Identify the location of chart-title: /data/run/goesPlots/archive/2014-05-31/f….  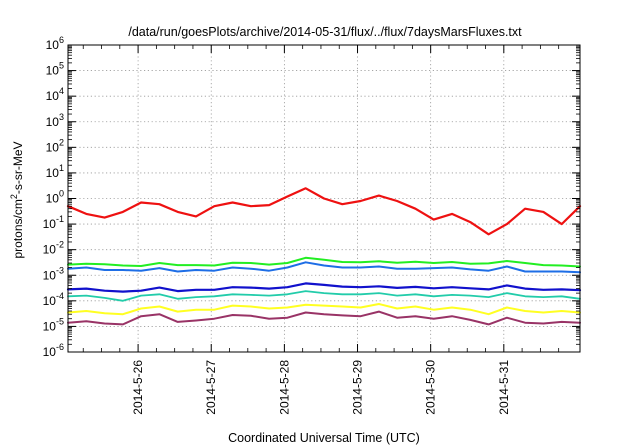
(325, 32).